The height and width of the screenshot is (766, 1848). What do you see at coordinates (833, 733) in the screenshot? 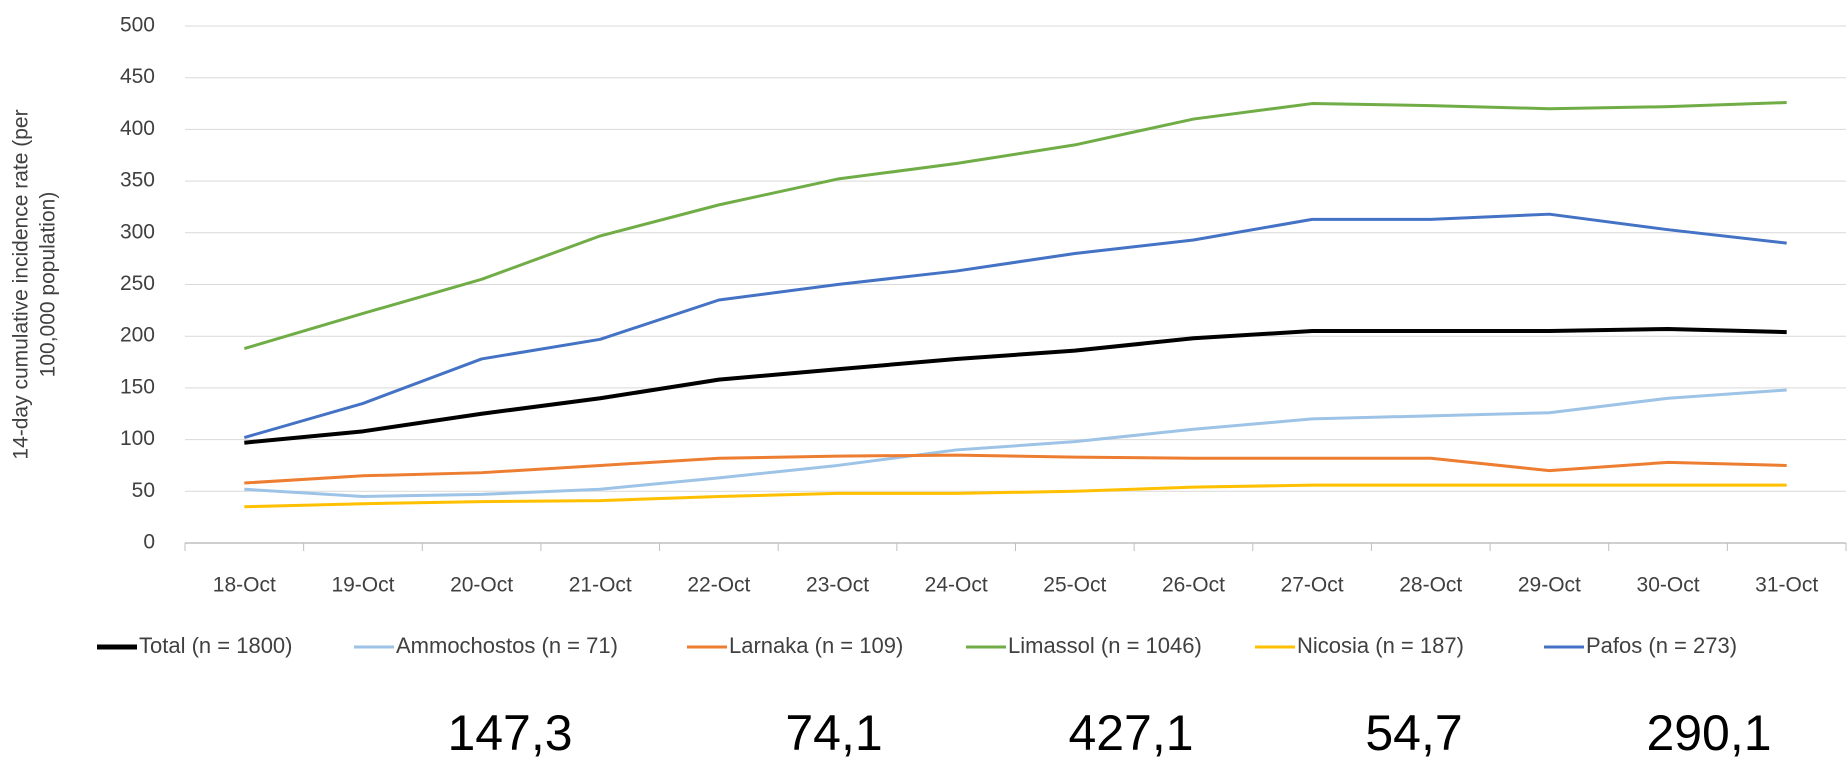
I see `annotation: 74,1` at bounding box center [833, 733].